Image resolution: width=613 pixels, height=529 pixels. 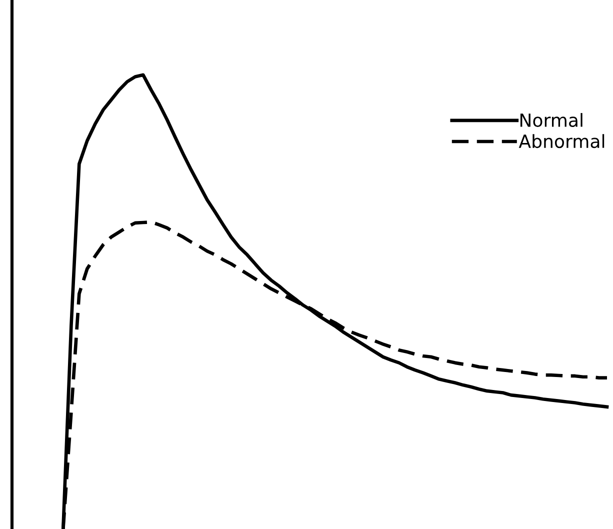 I want to click on legend-label: Abnormal, so click(x=561, y=141).